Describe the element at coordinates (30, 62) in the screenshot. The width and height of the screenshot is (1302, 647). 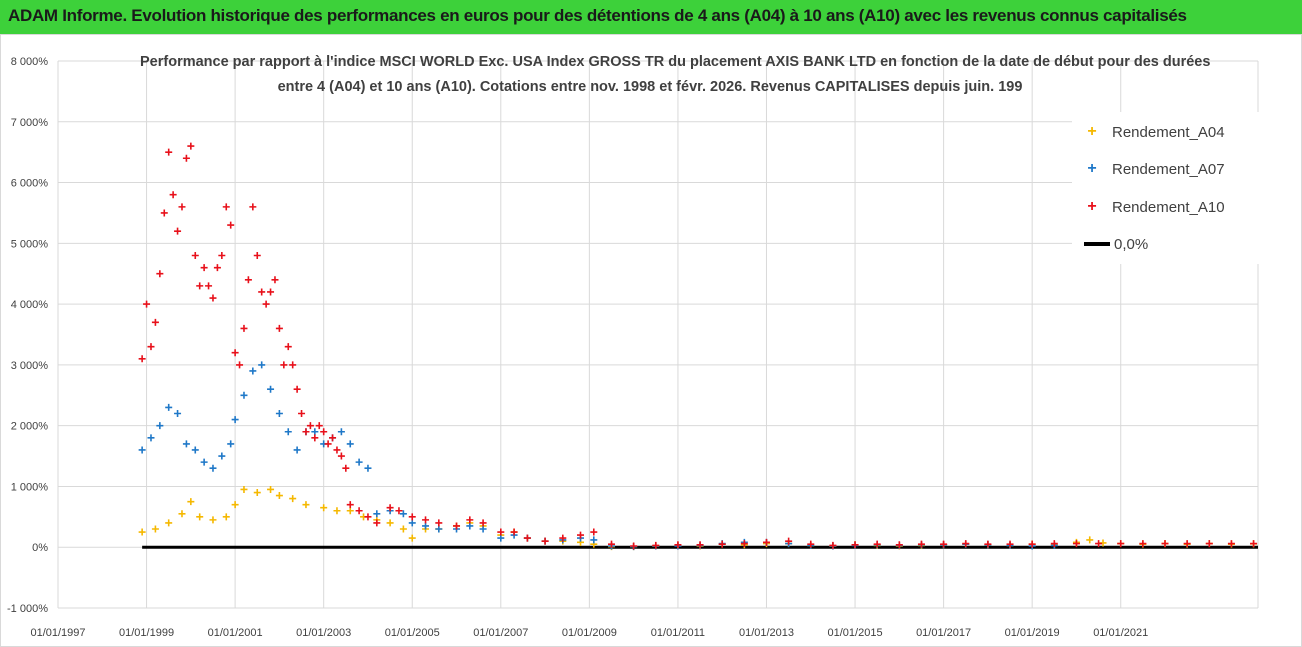
I see `y-tick-label: 8 000%` at that location.